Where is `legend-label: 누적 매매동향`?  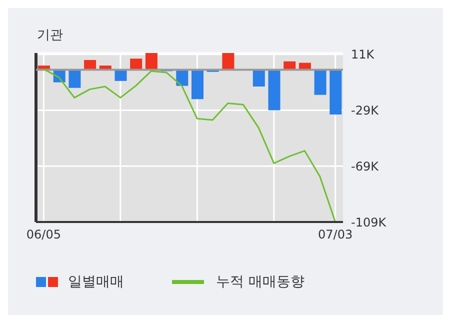 legend-label: 누적 매매동향 is located at coordinates (260, 282).